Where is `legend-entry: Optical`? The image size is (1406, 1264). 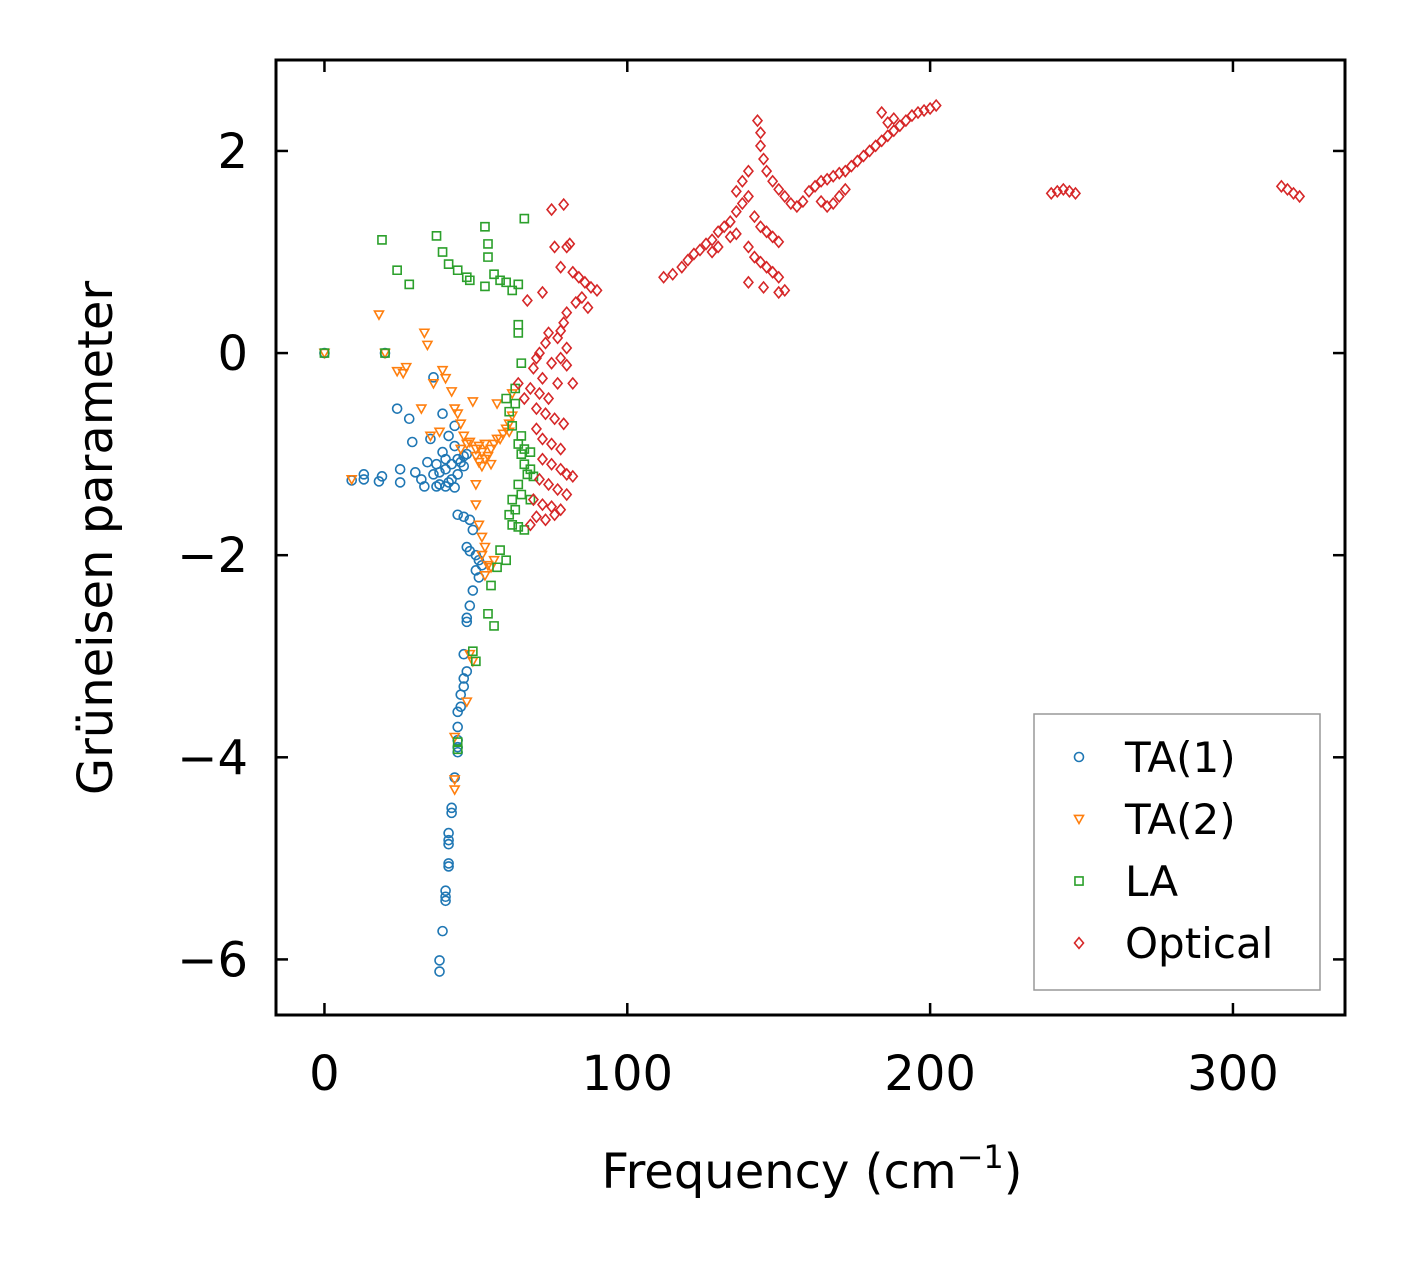
legend-entry: Optical is located at coordinates (1173, 943).